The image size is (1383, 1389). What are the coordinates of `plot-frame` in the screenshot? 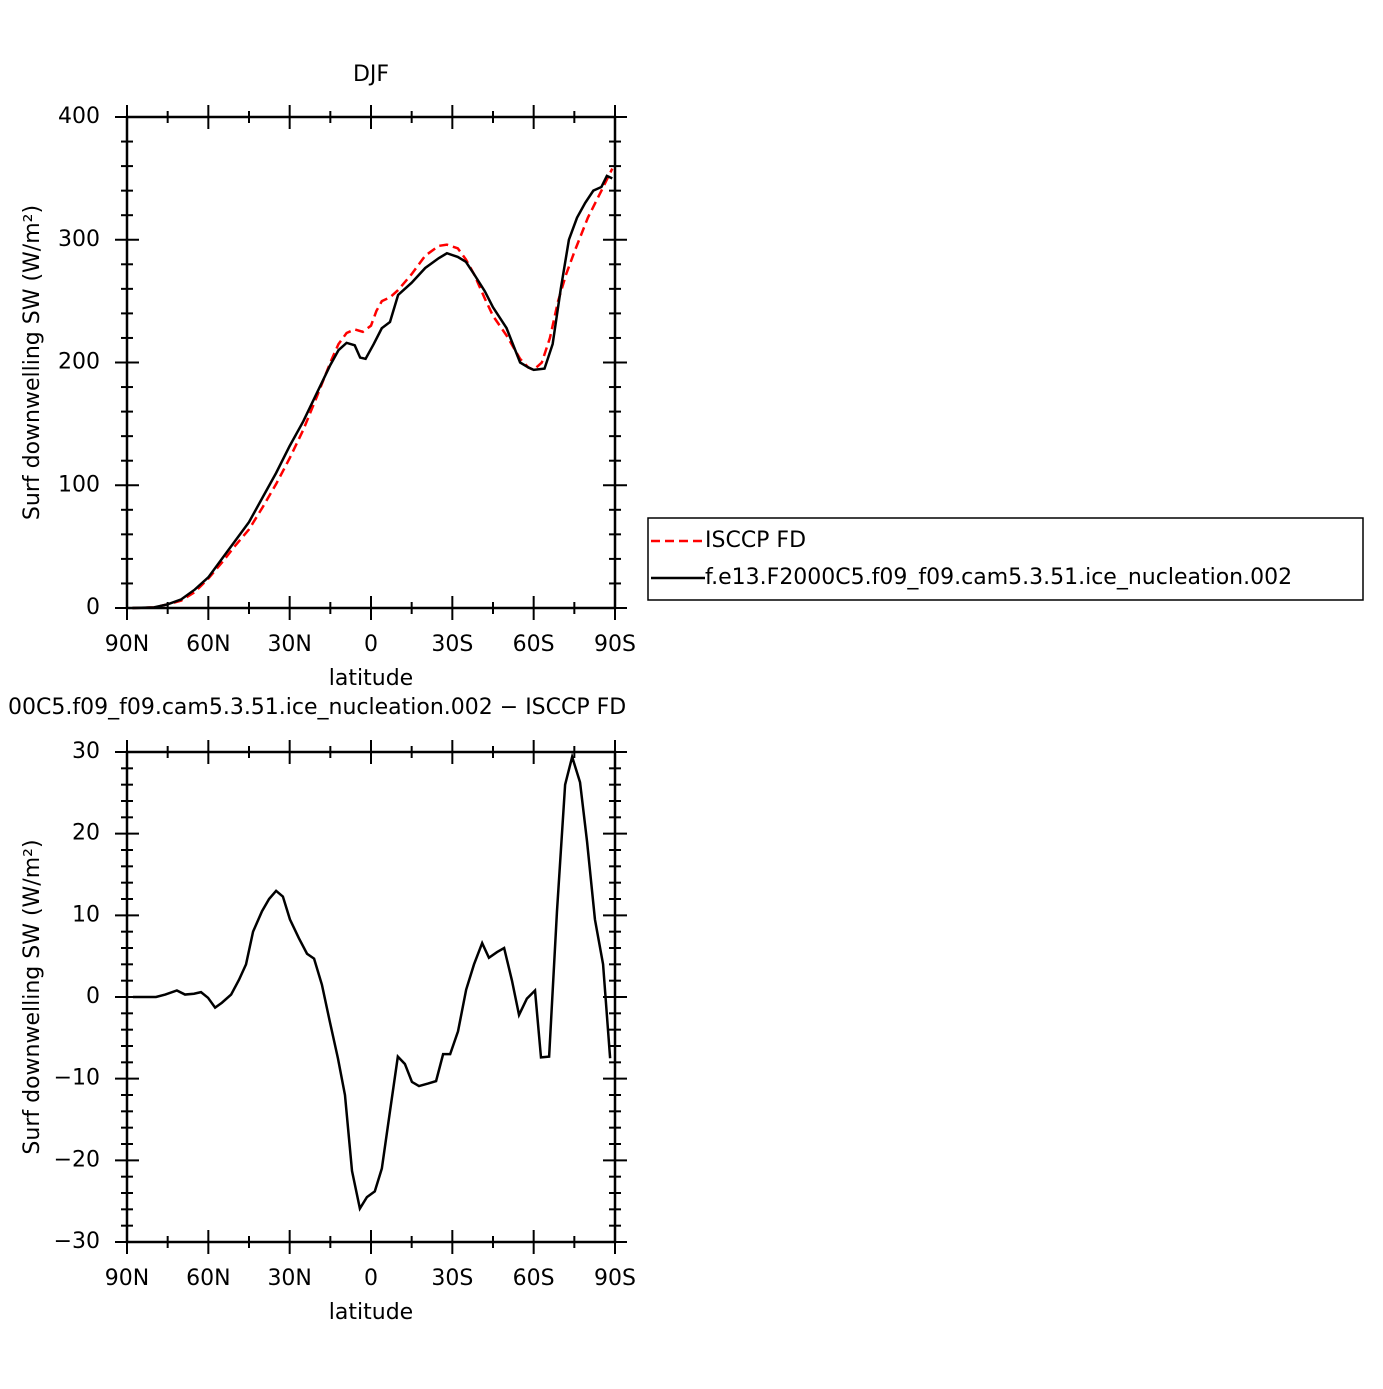 It's located at (371, 997).